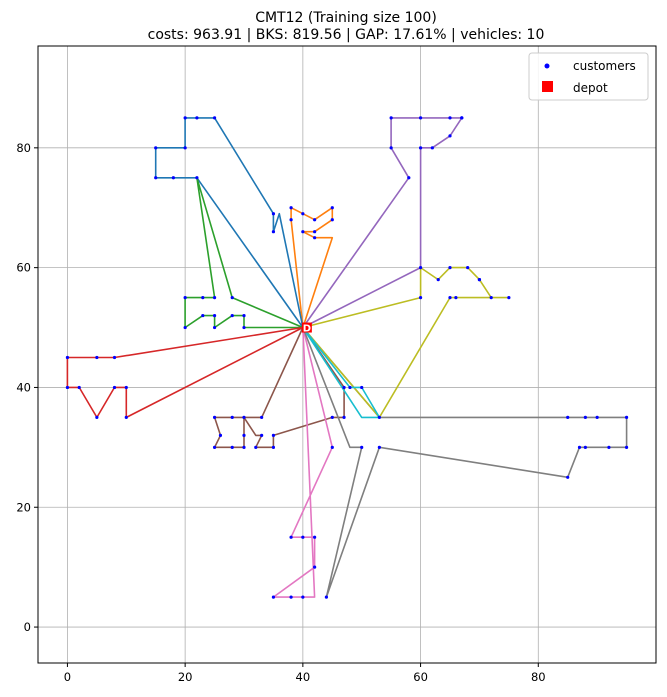 The image size is (667, 697). I want to click on y-tick-label: 60, so click(23, 268).